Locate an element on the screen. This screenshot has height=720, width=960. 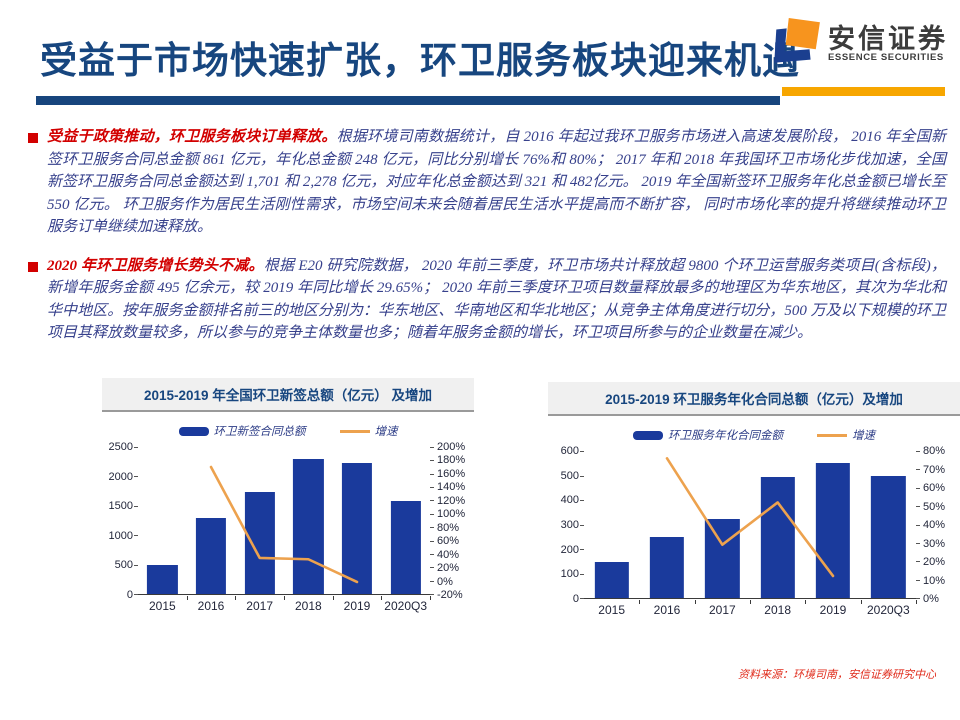
y2-axis-tick: 160% is located at coordinates (451, 473).